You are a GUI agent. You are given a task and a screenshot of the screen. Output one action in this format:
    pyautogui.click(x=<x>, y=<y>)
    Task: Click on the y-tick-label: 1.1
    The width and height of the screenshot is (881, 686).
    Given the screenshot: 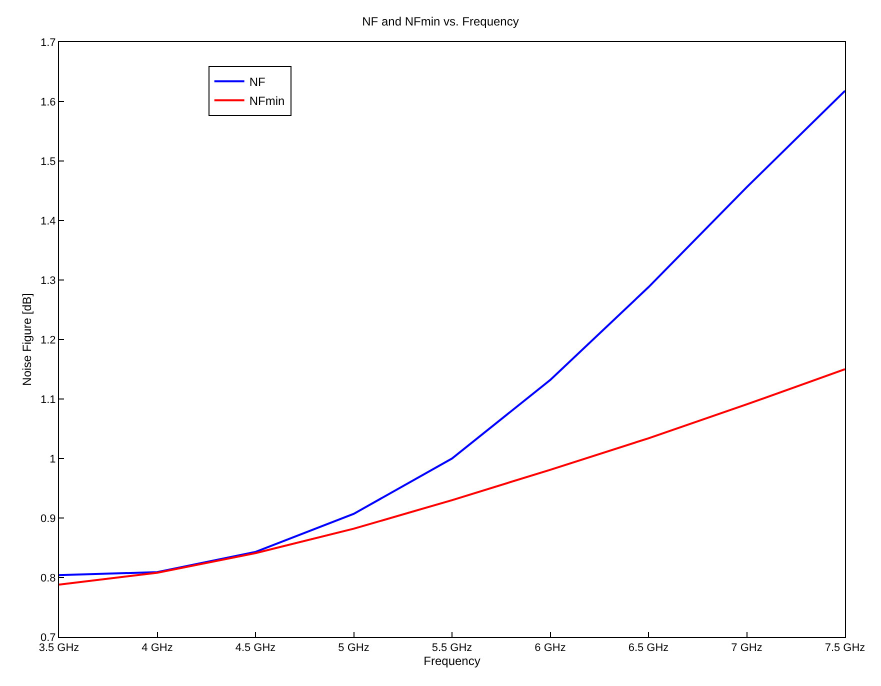 What is the action you would take?
    pyautogui.click(x=48, y=400)
    